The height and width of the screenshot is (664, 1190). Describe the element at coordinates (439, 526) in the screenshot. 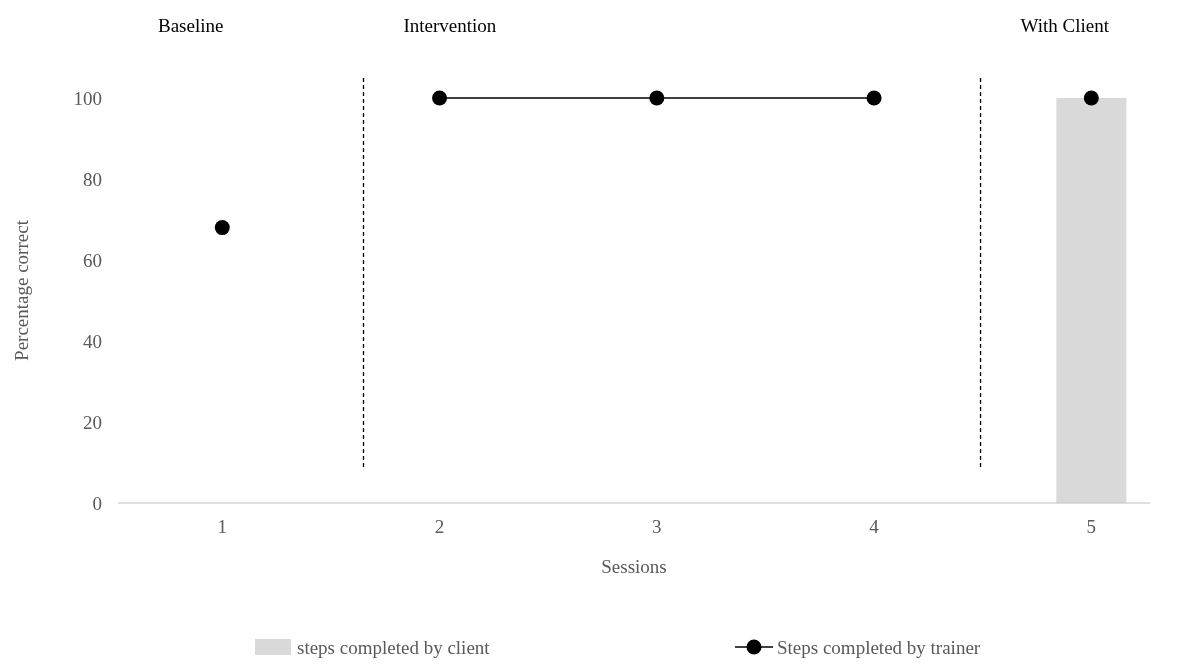

I see `x-tick-label: 2` at that location.